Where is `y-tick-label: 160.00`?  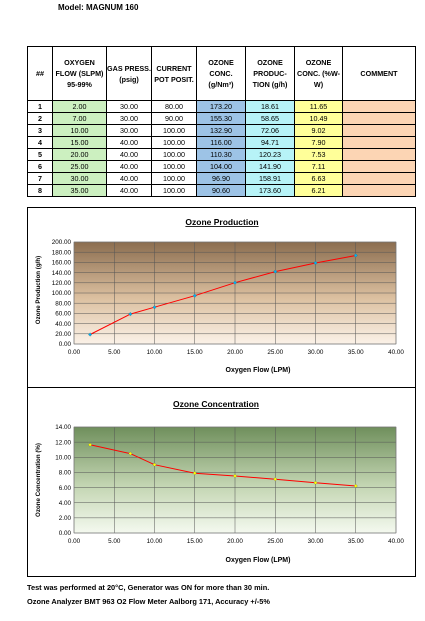
y-tick-label: 160.00 is located at coordinates (62, 263).